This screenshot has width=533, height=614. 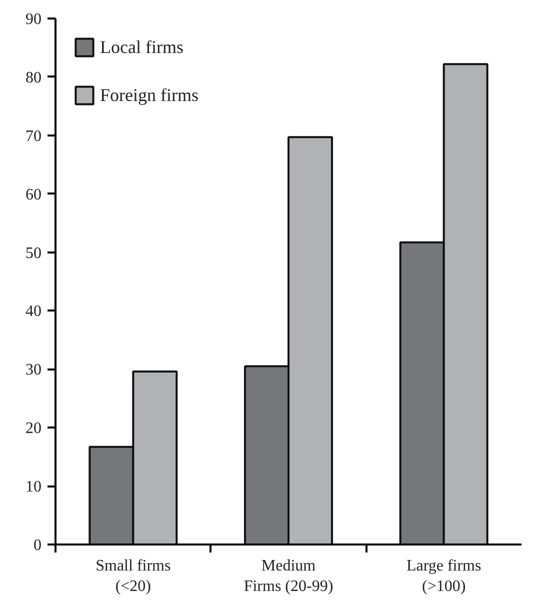 What do you see at coordinates (34, 253) in the screenshot?
I see `y-tick-label: 50` at bounding box center [34, 253].